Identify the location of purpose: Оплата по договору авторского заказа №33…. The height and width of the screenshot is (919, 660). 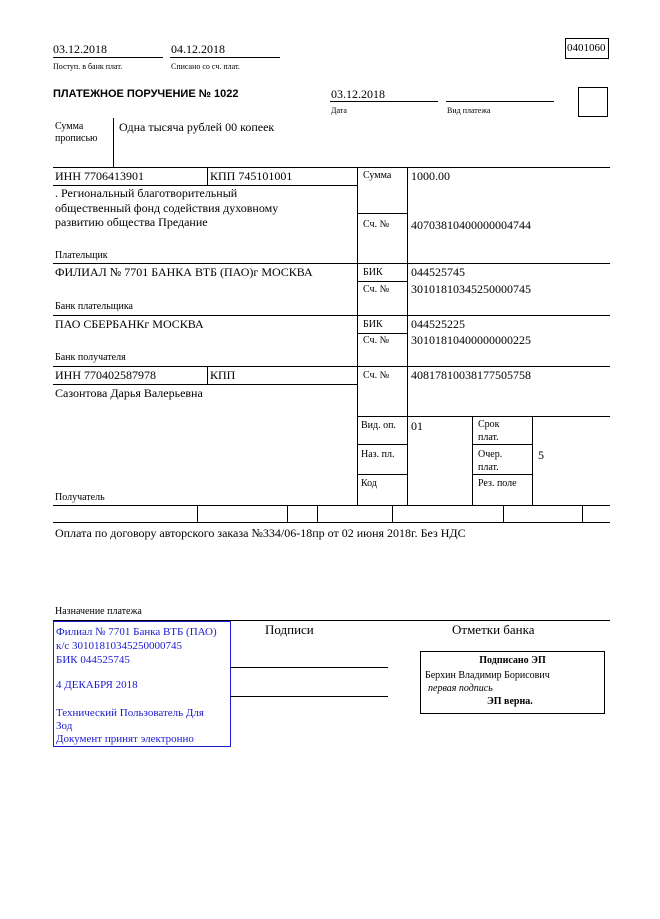
(260, 533).